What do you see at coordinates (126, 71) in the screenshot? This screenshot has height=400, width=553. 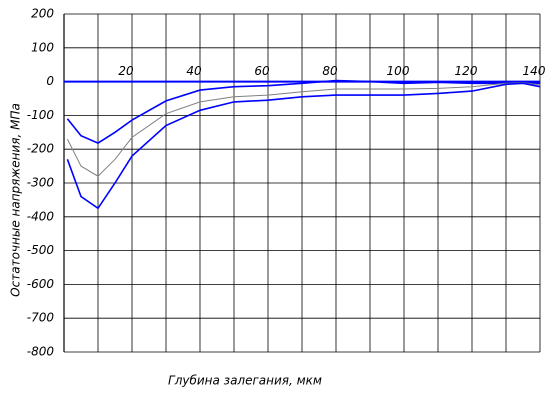 I see `x-tick-label: 20` at bounding box center [126, 71].